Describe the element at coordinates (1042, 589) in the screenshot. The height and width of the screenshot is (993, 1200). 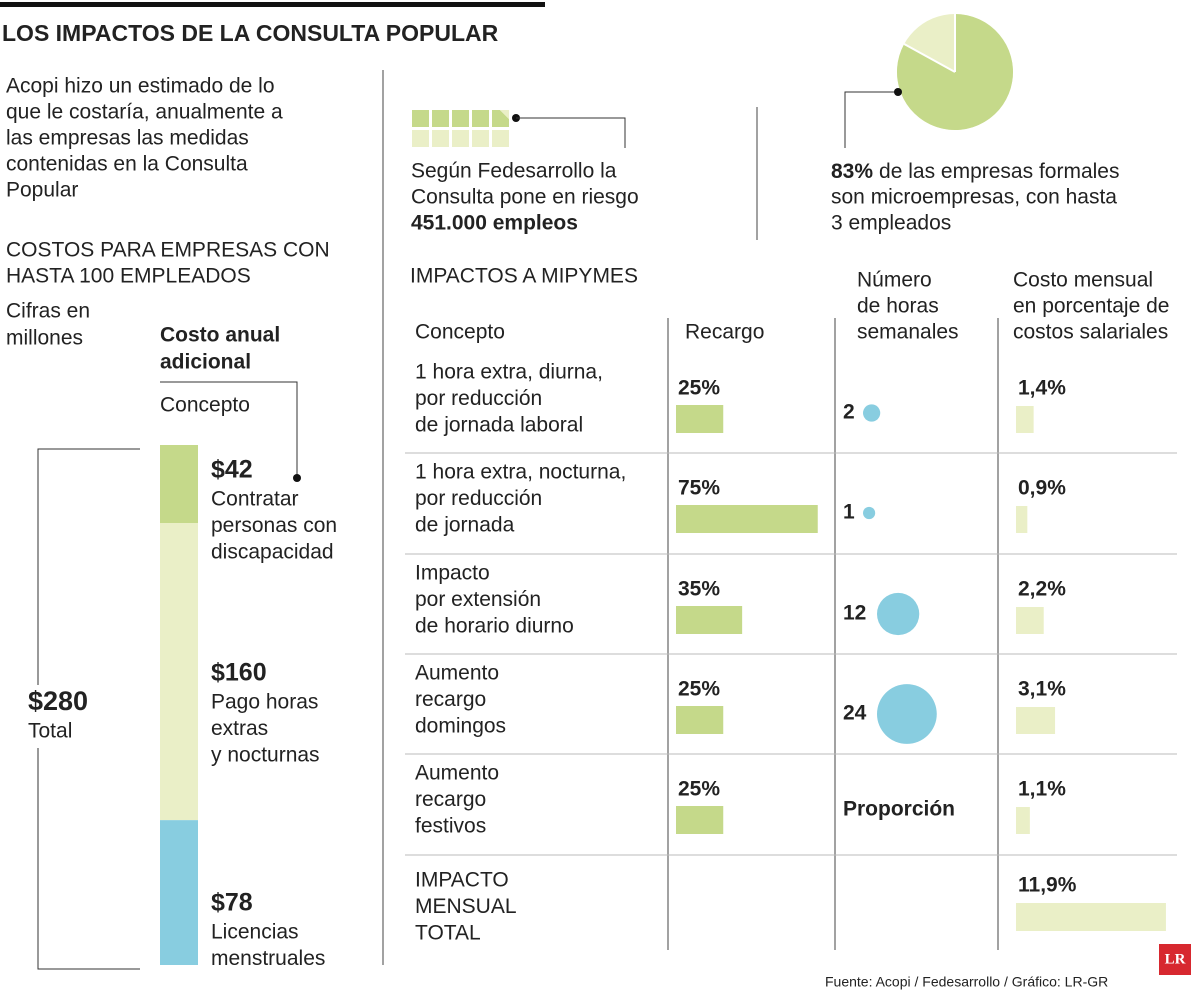
I see `cost-label: 2,2%` at that location.